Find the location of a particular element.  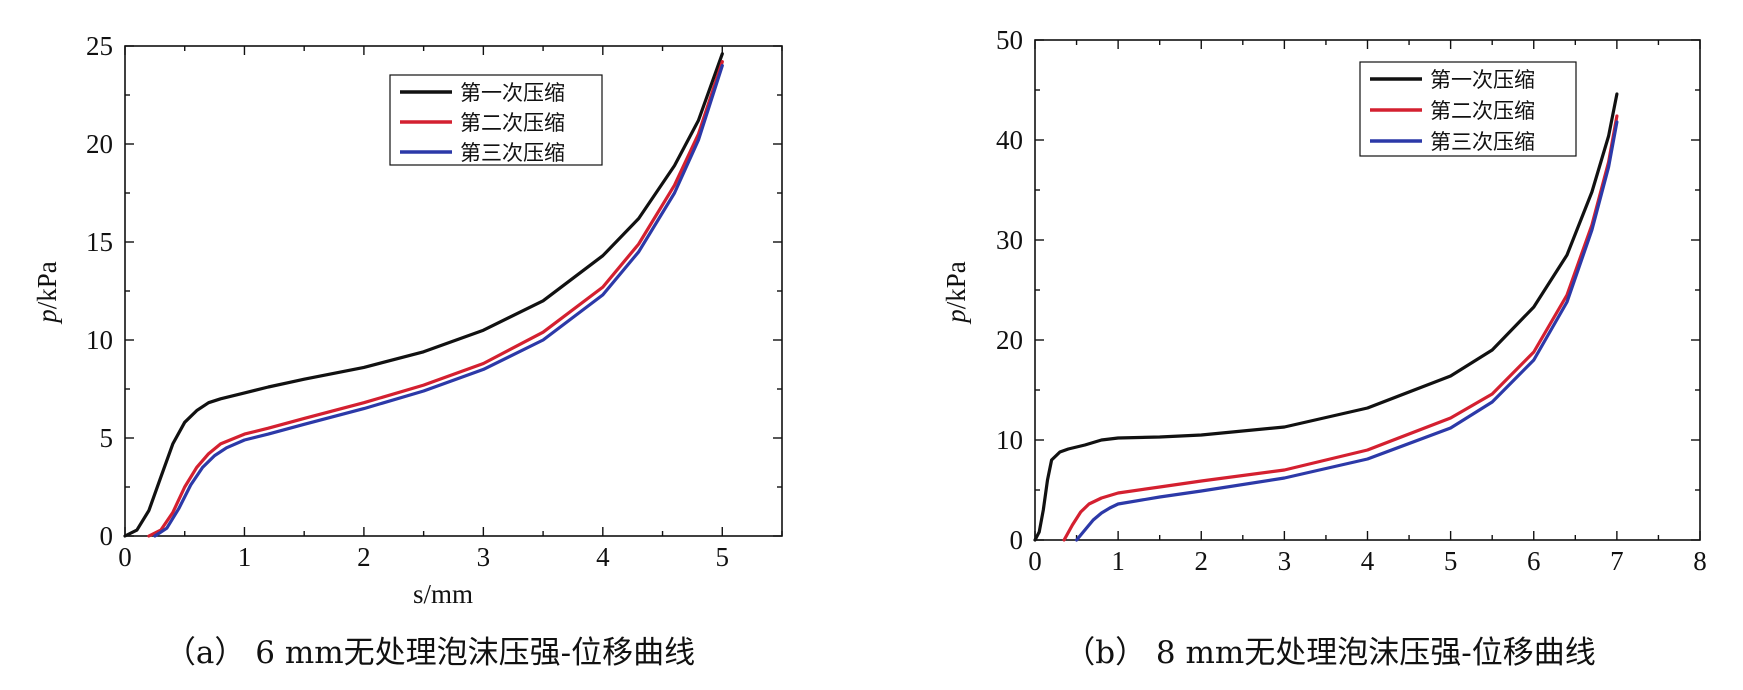

legend-box is located at coordinates (496, 120).